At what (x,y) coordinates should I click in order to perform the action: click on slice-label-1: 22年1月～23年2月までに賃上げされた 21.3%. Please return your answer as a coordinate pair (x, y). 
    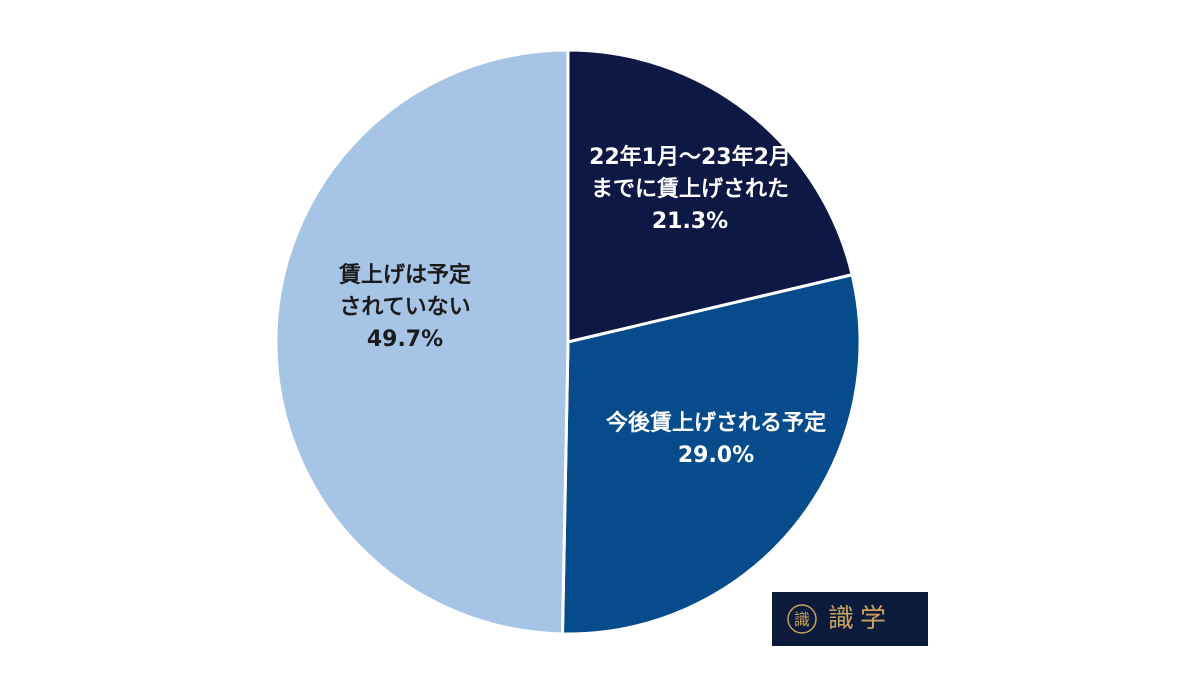
    Looking at the image, I should click on (690, 189).